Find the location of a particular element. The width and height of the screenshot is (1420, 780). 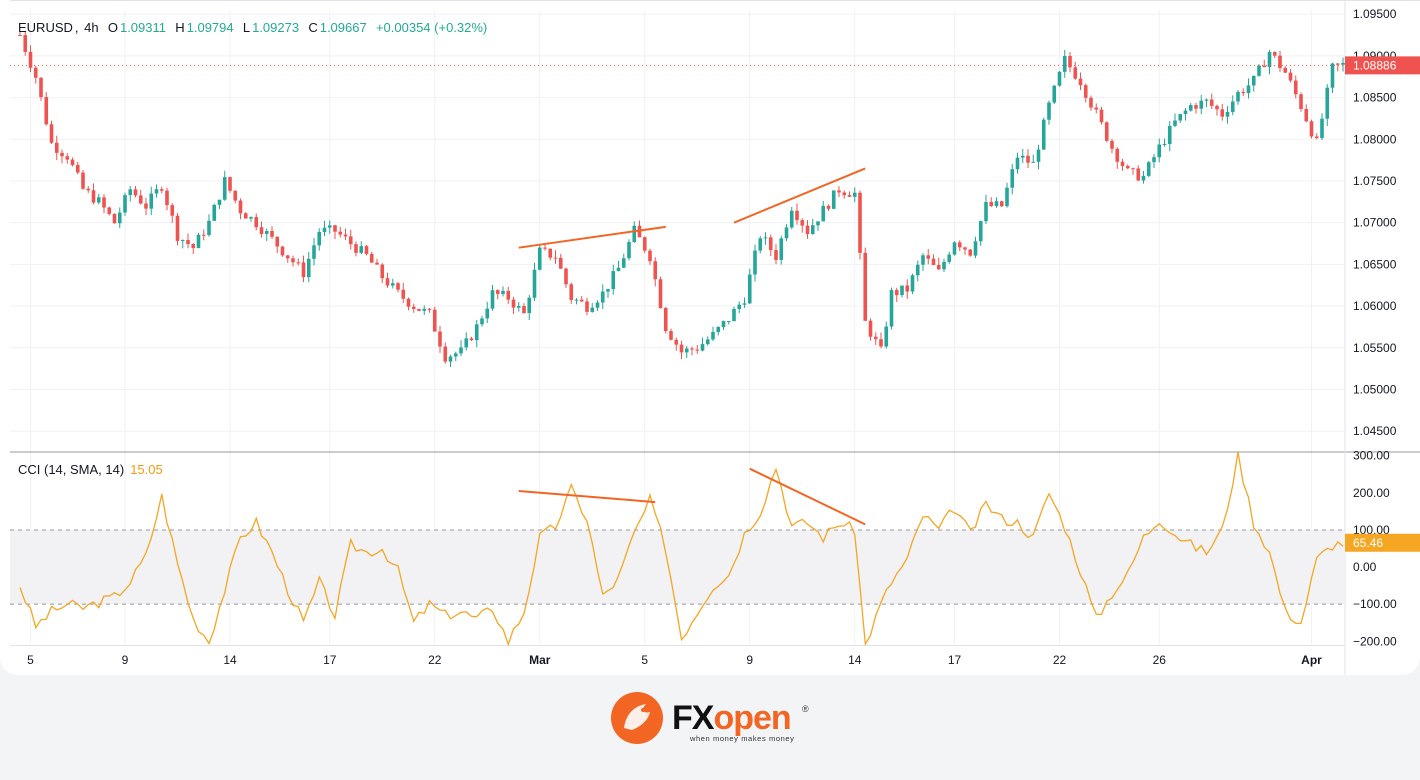

price-axis-tick: 1.05500 is located at coordinates (1375, 348).